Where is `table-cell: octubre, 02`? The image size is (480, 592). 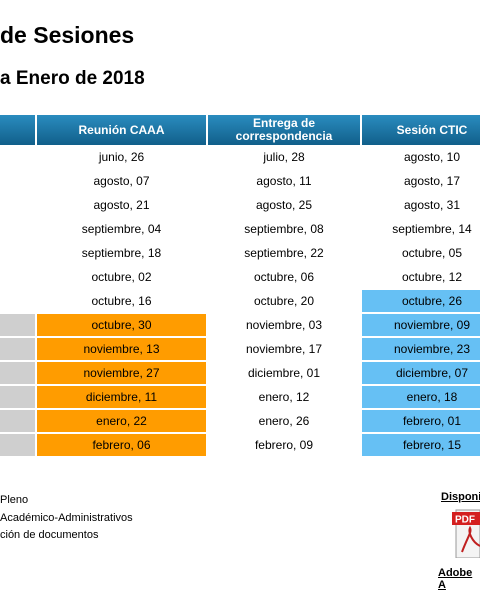
table-cell: octubre, 02 is located at coordinates (121, 277).